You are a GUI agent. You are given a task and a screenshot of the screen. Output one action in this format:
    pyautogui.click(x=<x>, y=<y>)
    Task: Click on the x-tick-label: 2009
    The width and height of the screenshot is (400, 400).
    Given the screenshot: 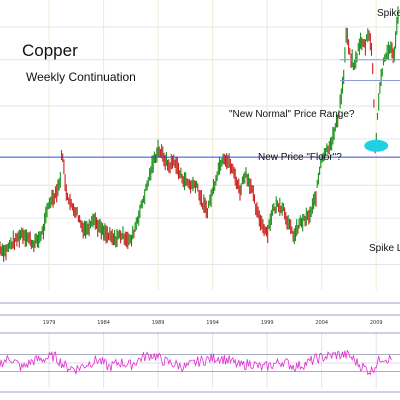 What is the action you would take?
    pyautogui.click(x=376, y=323)
    